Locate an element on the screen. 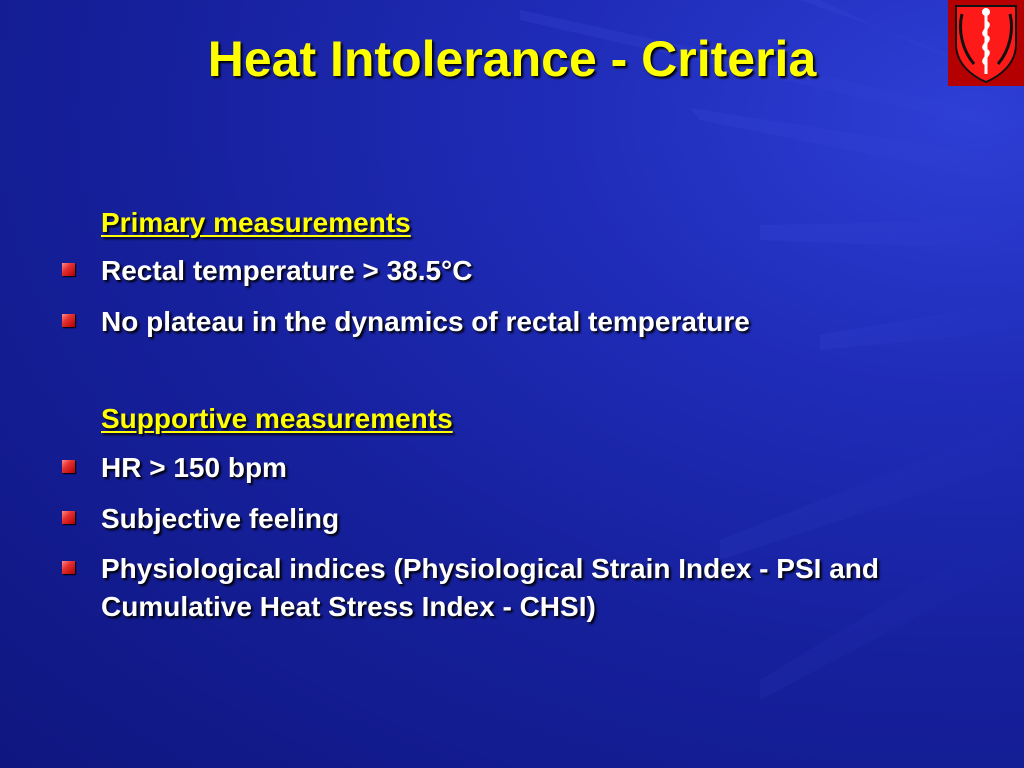 The width and height of the screenshot is (1024, 768). list-item-text: Subjective feeling is located at coordinates (220, 518).